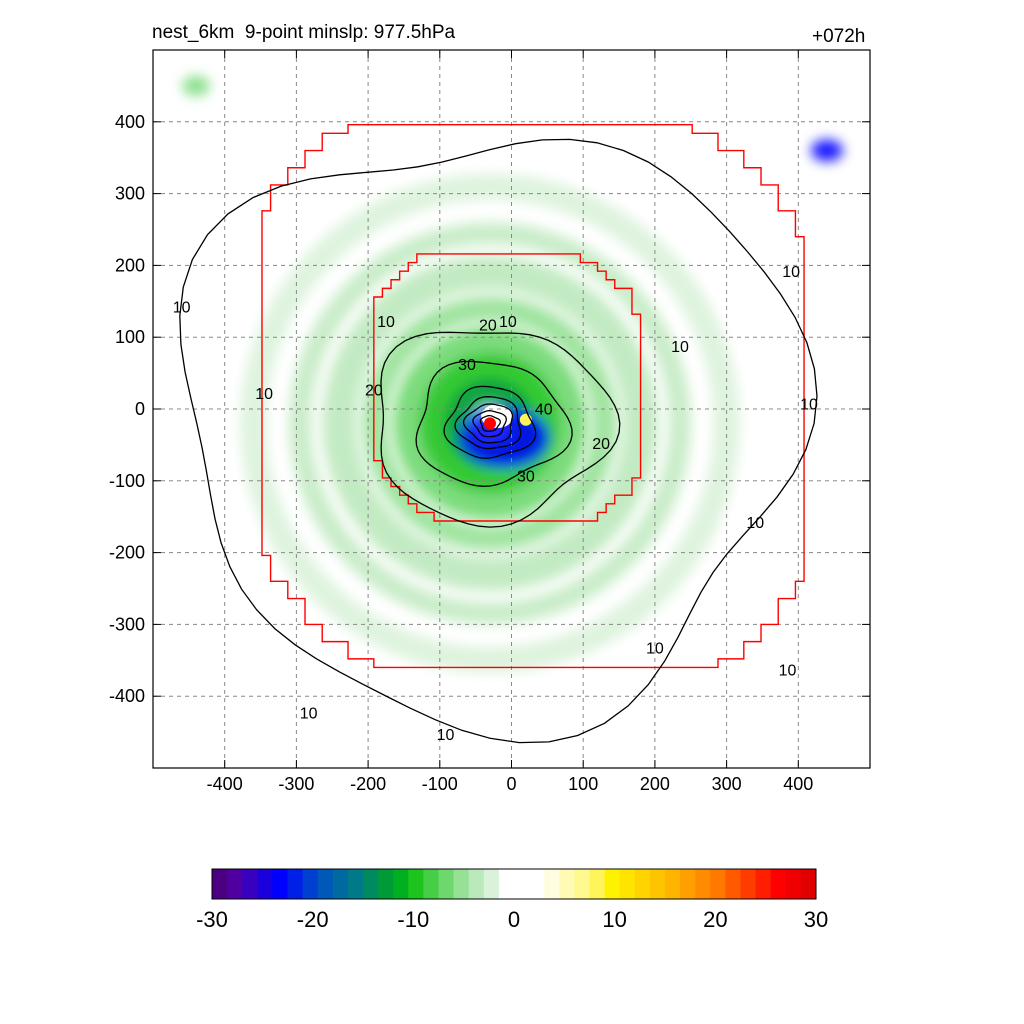  Describe the element at coordinates (440, 784) in the screenshot. I see `x-tick-label-3: -100` at that location.